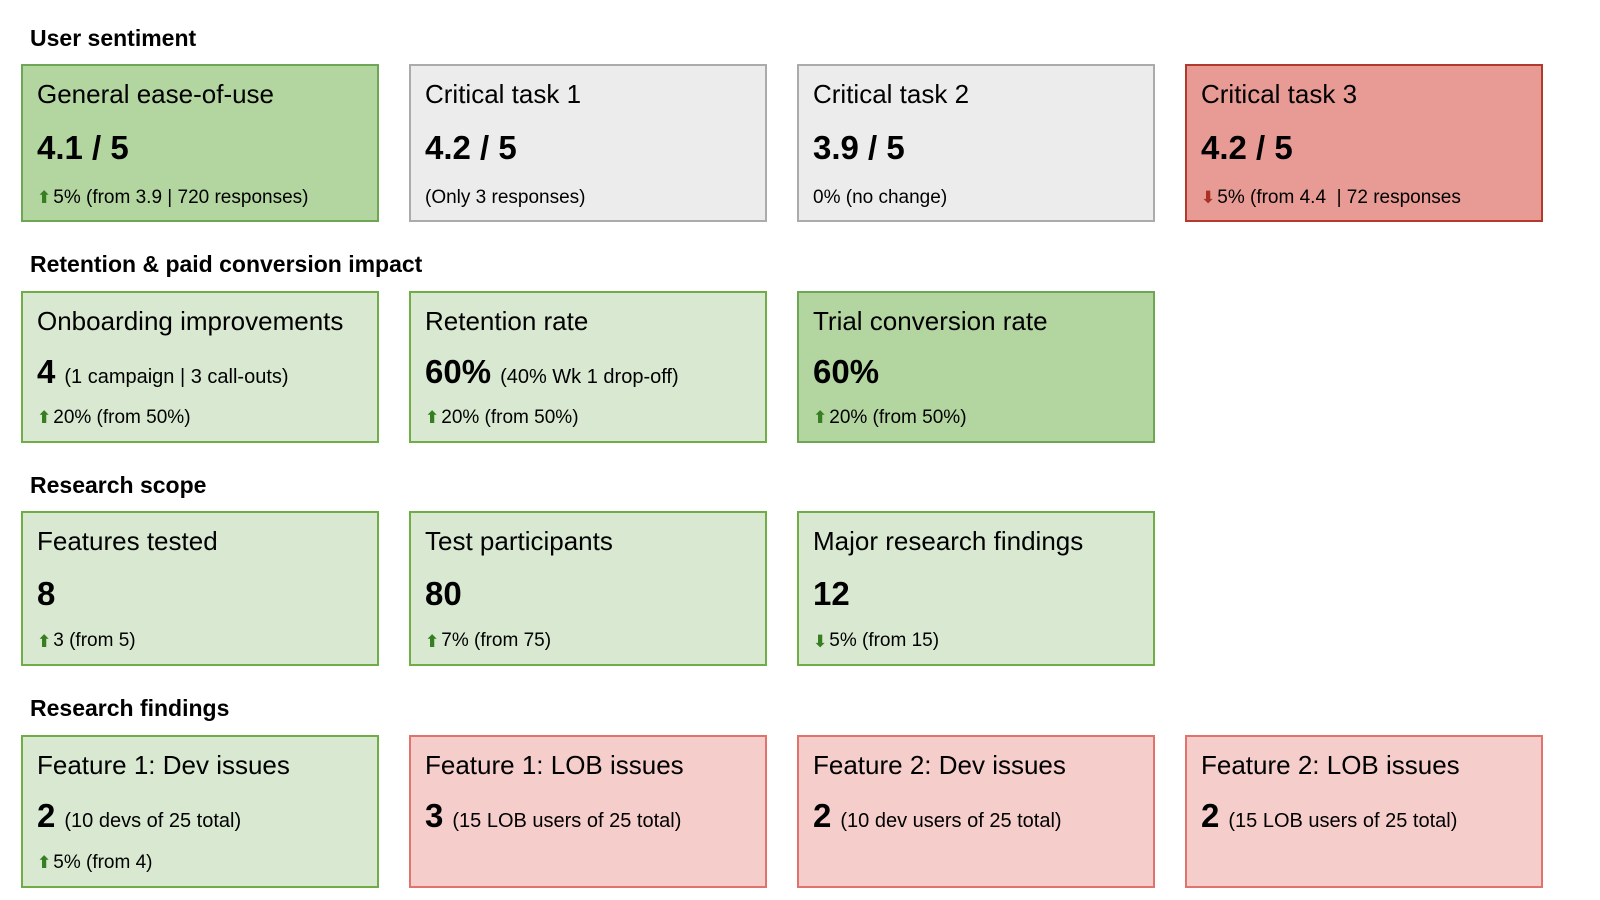  I want to click on card-value-row: 80, so click(588, 593).